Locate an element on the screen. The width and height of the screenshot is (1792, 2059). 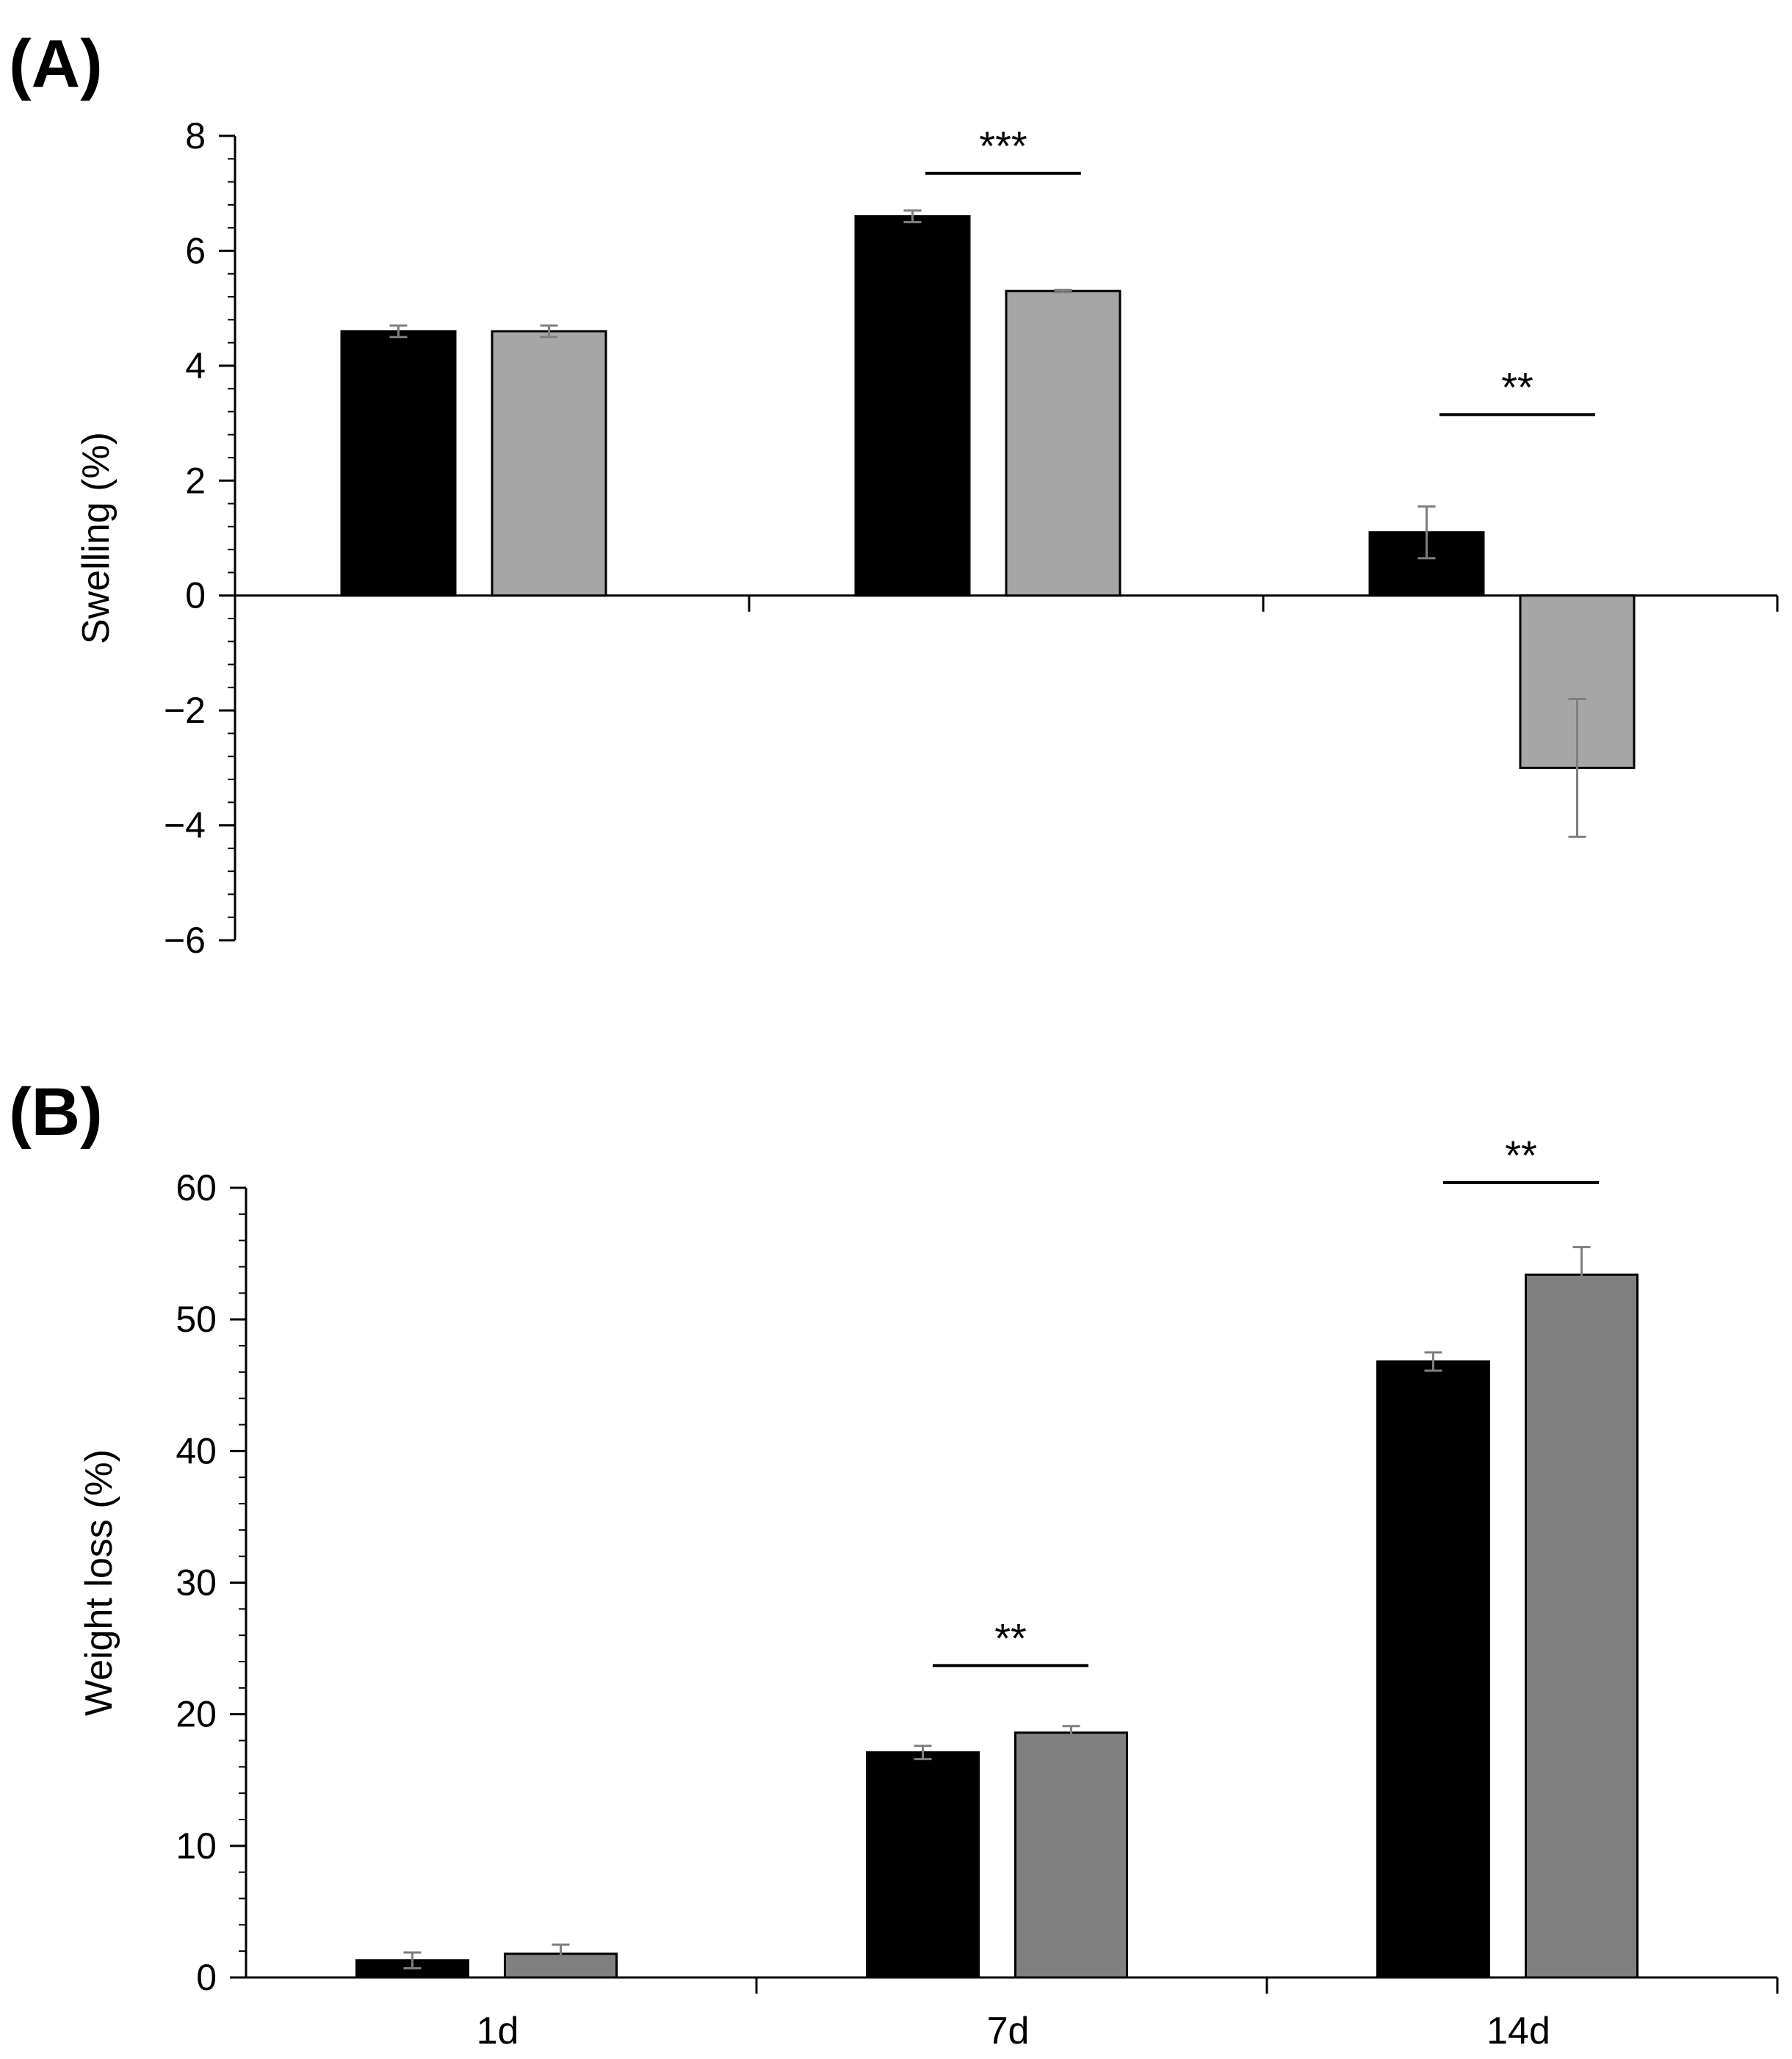
y-tick-label: 30 is located at coordinates (196, 1583).